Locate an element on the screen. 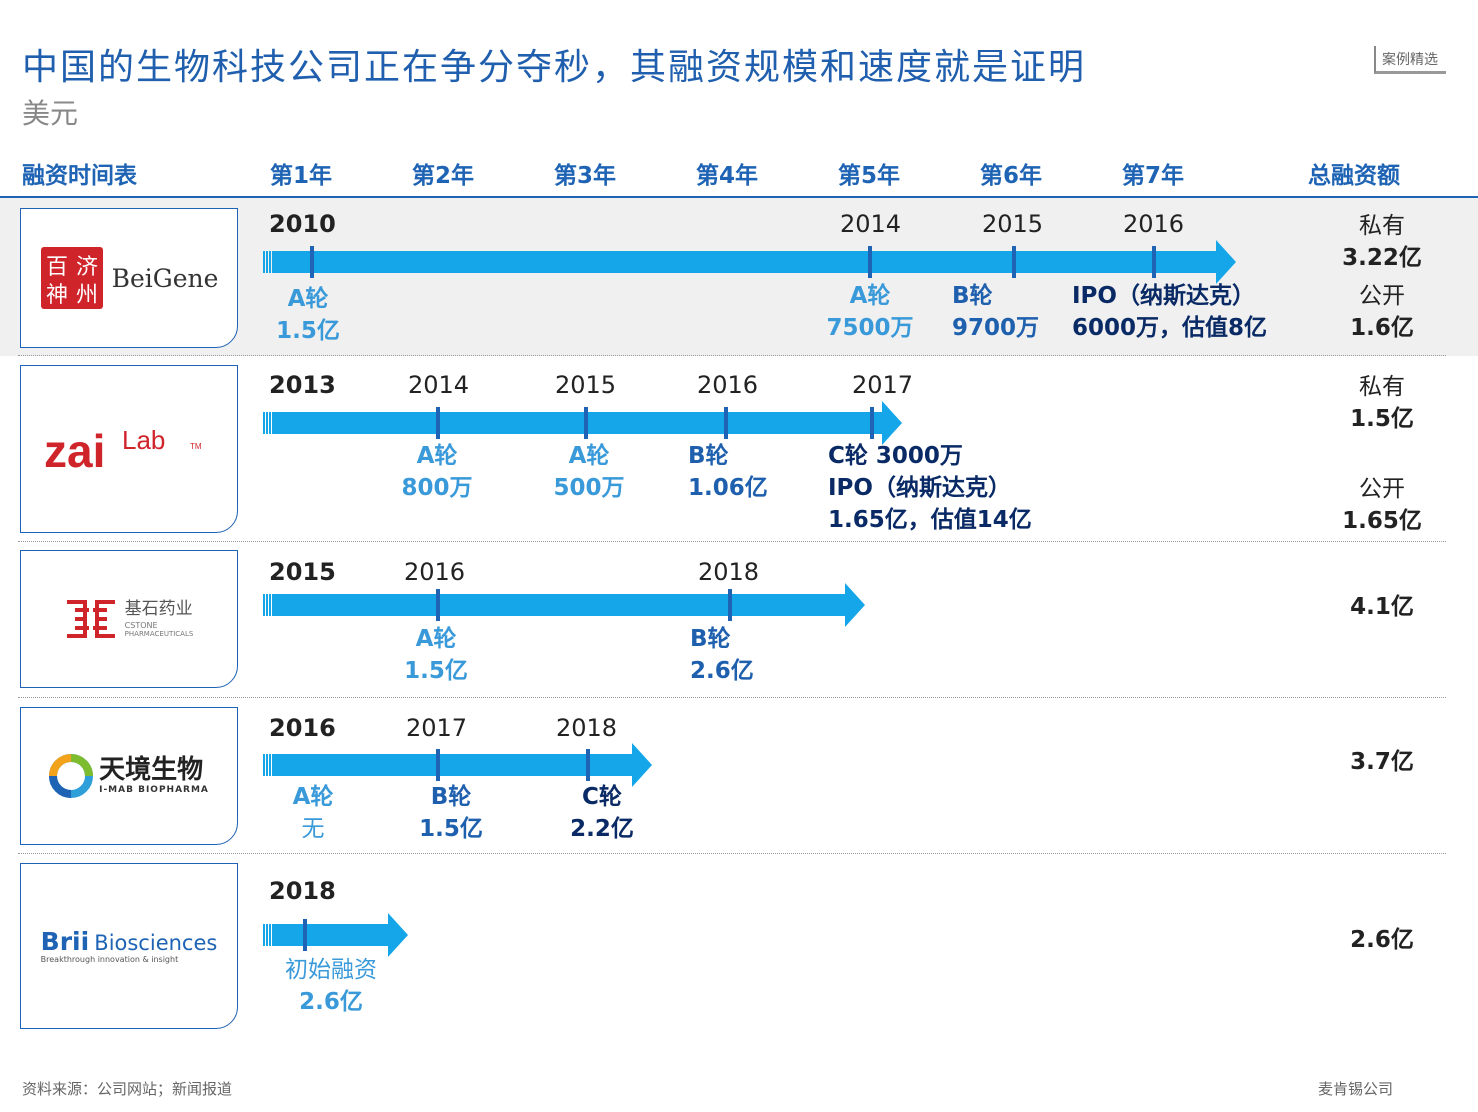  cstone-mark-icon is located at coordinates (90, 619).